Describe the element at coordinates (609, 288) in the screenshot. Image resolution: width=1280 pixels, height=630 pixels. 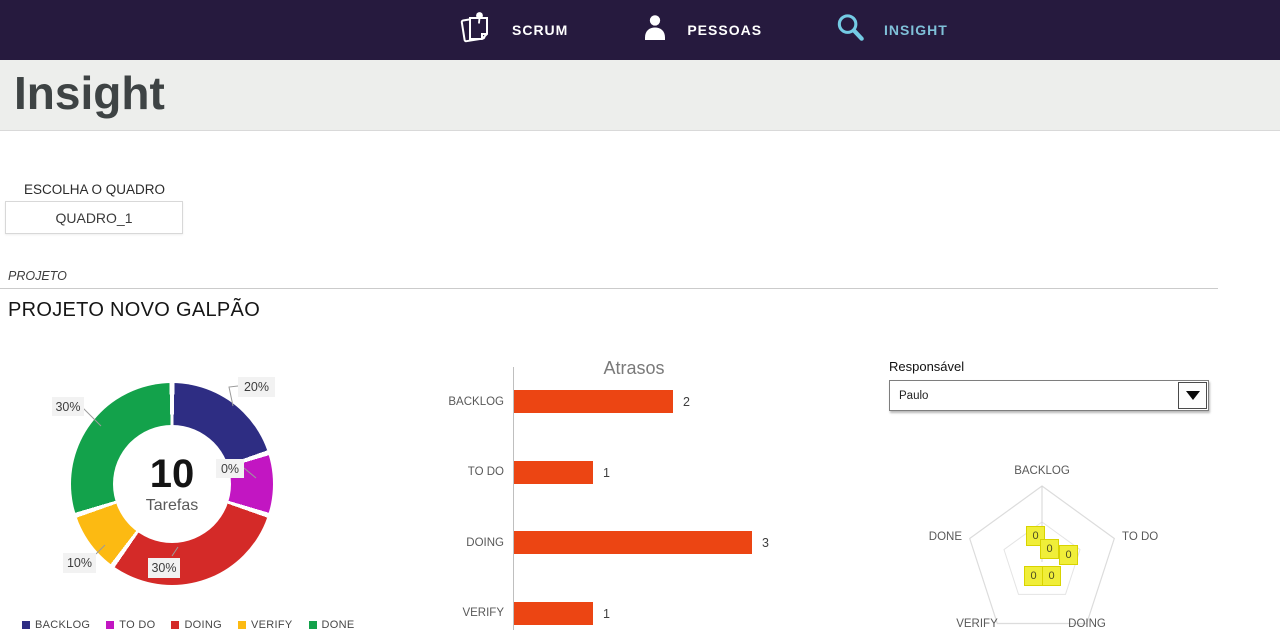
I see `section-divider` at that location.